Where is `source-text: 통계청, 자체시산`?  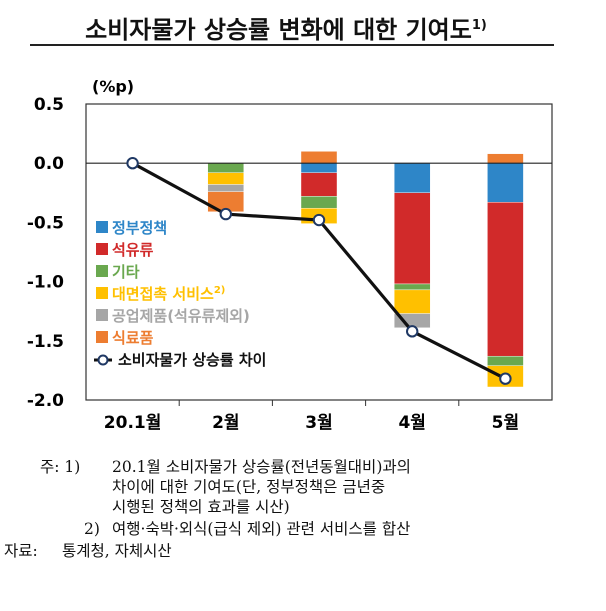 source-text: 통계청, 자체시산 is located at coordinates (117, 551).